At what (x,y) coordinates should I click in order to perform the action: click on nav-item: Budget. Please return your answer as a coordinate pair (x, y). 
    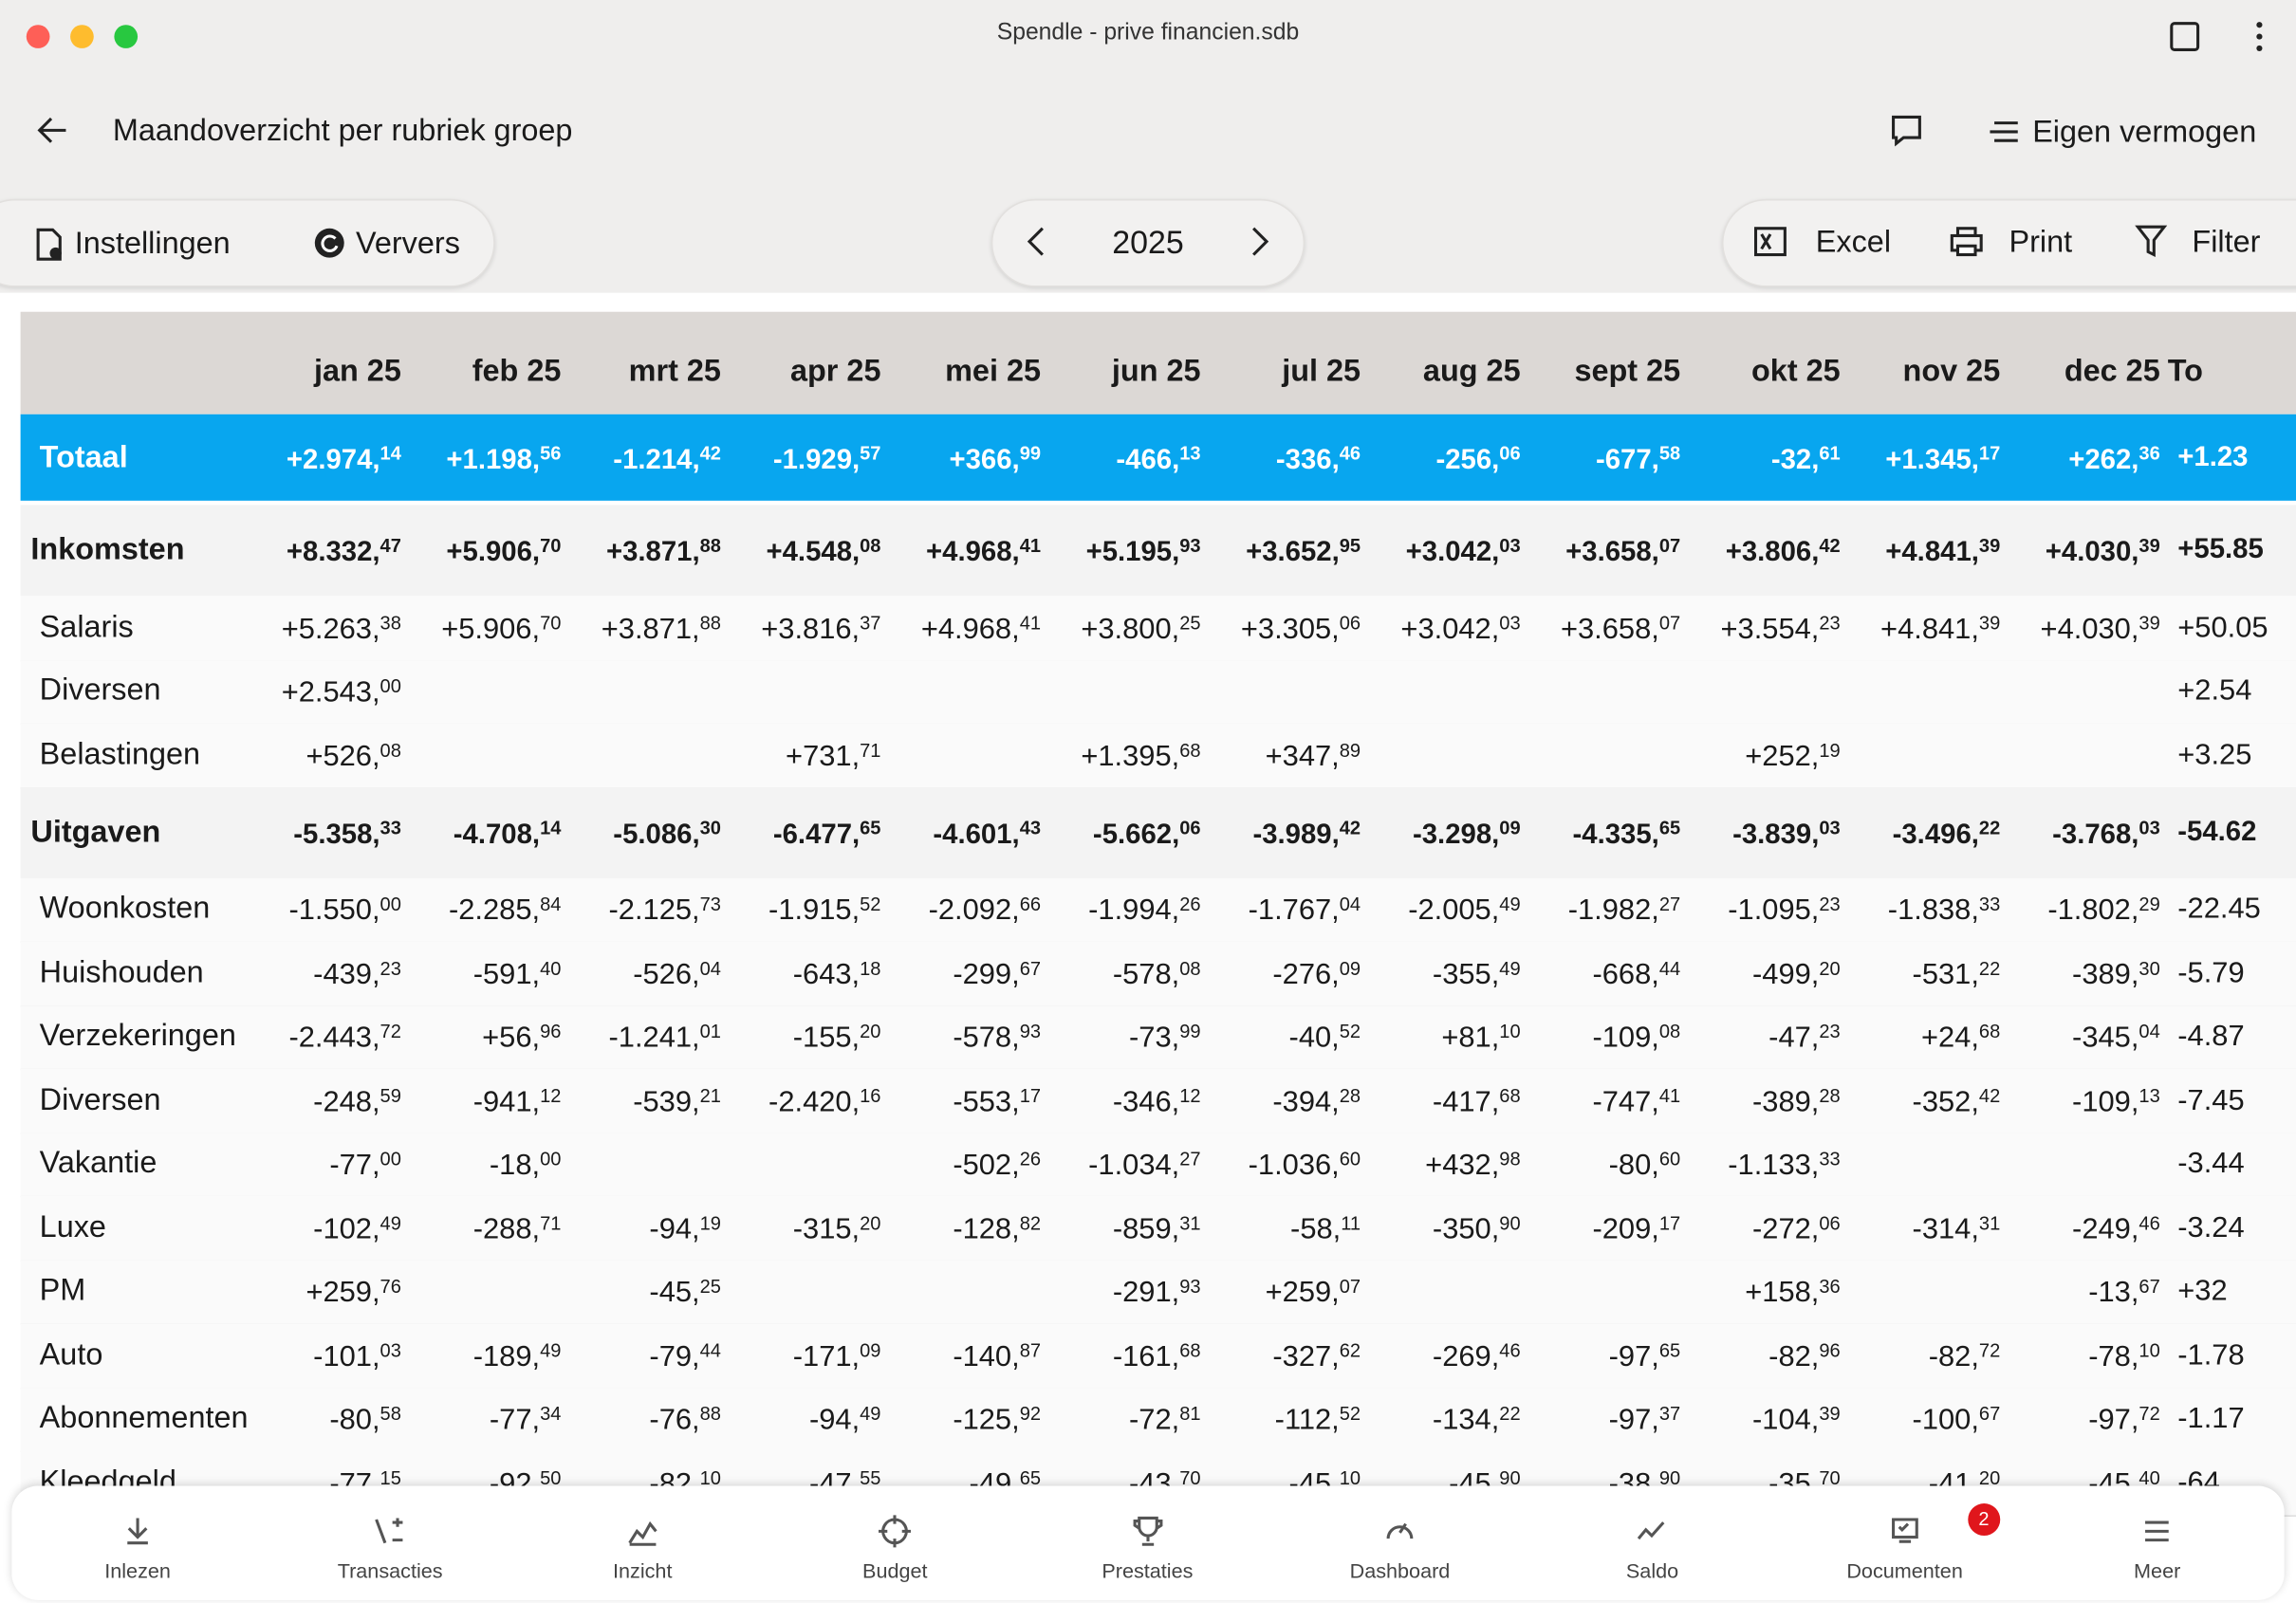
    Looking at the image, I should click on (895, 1534).